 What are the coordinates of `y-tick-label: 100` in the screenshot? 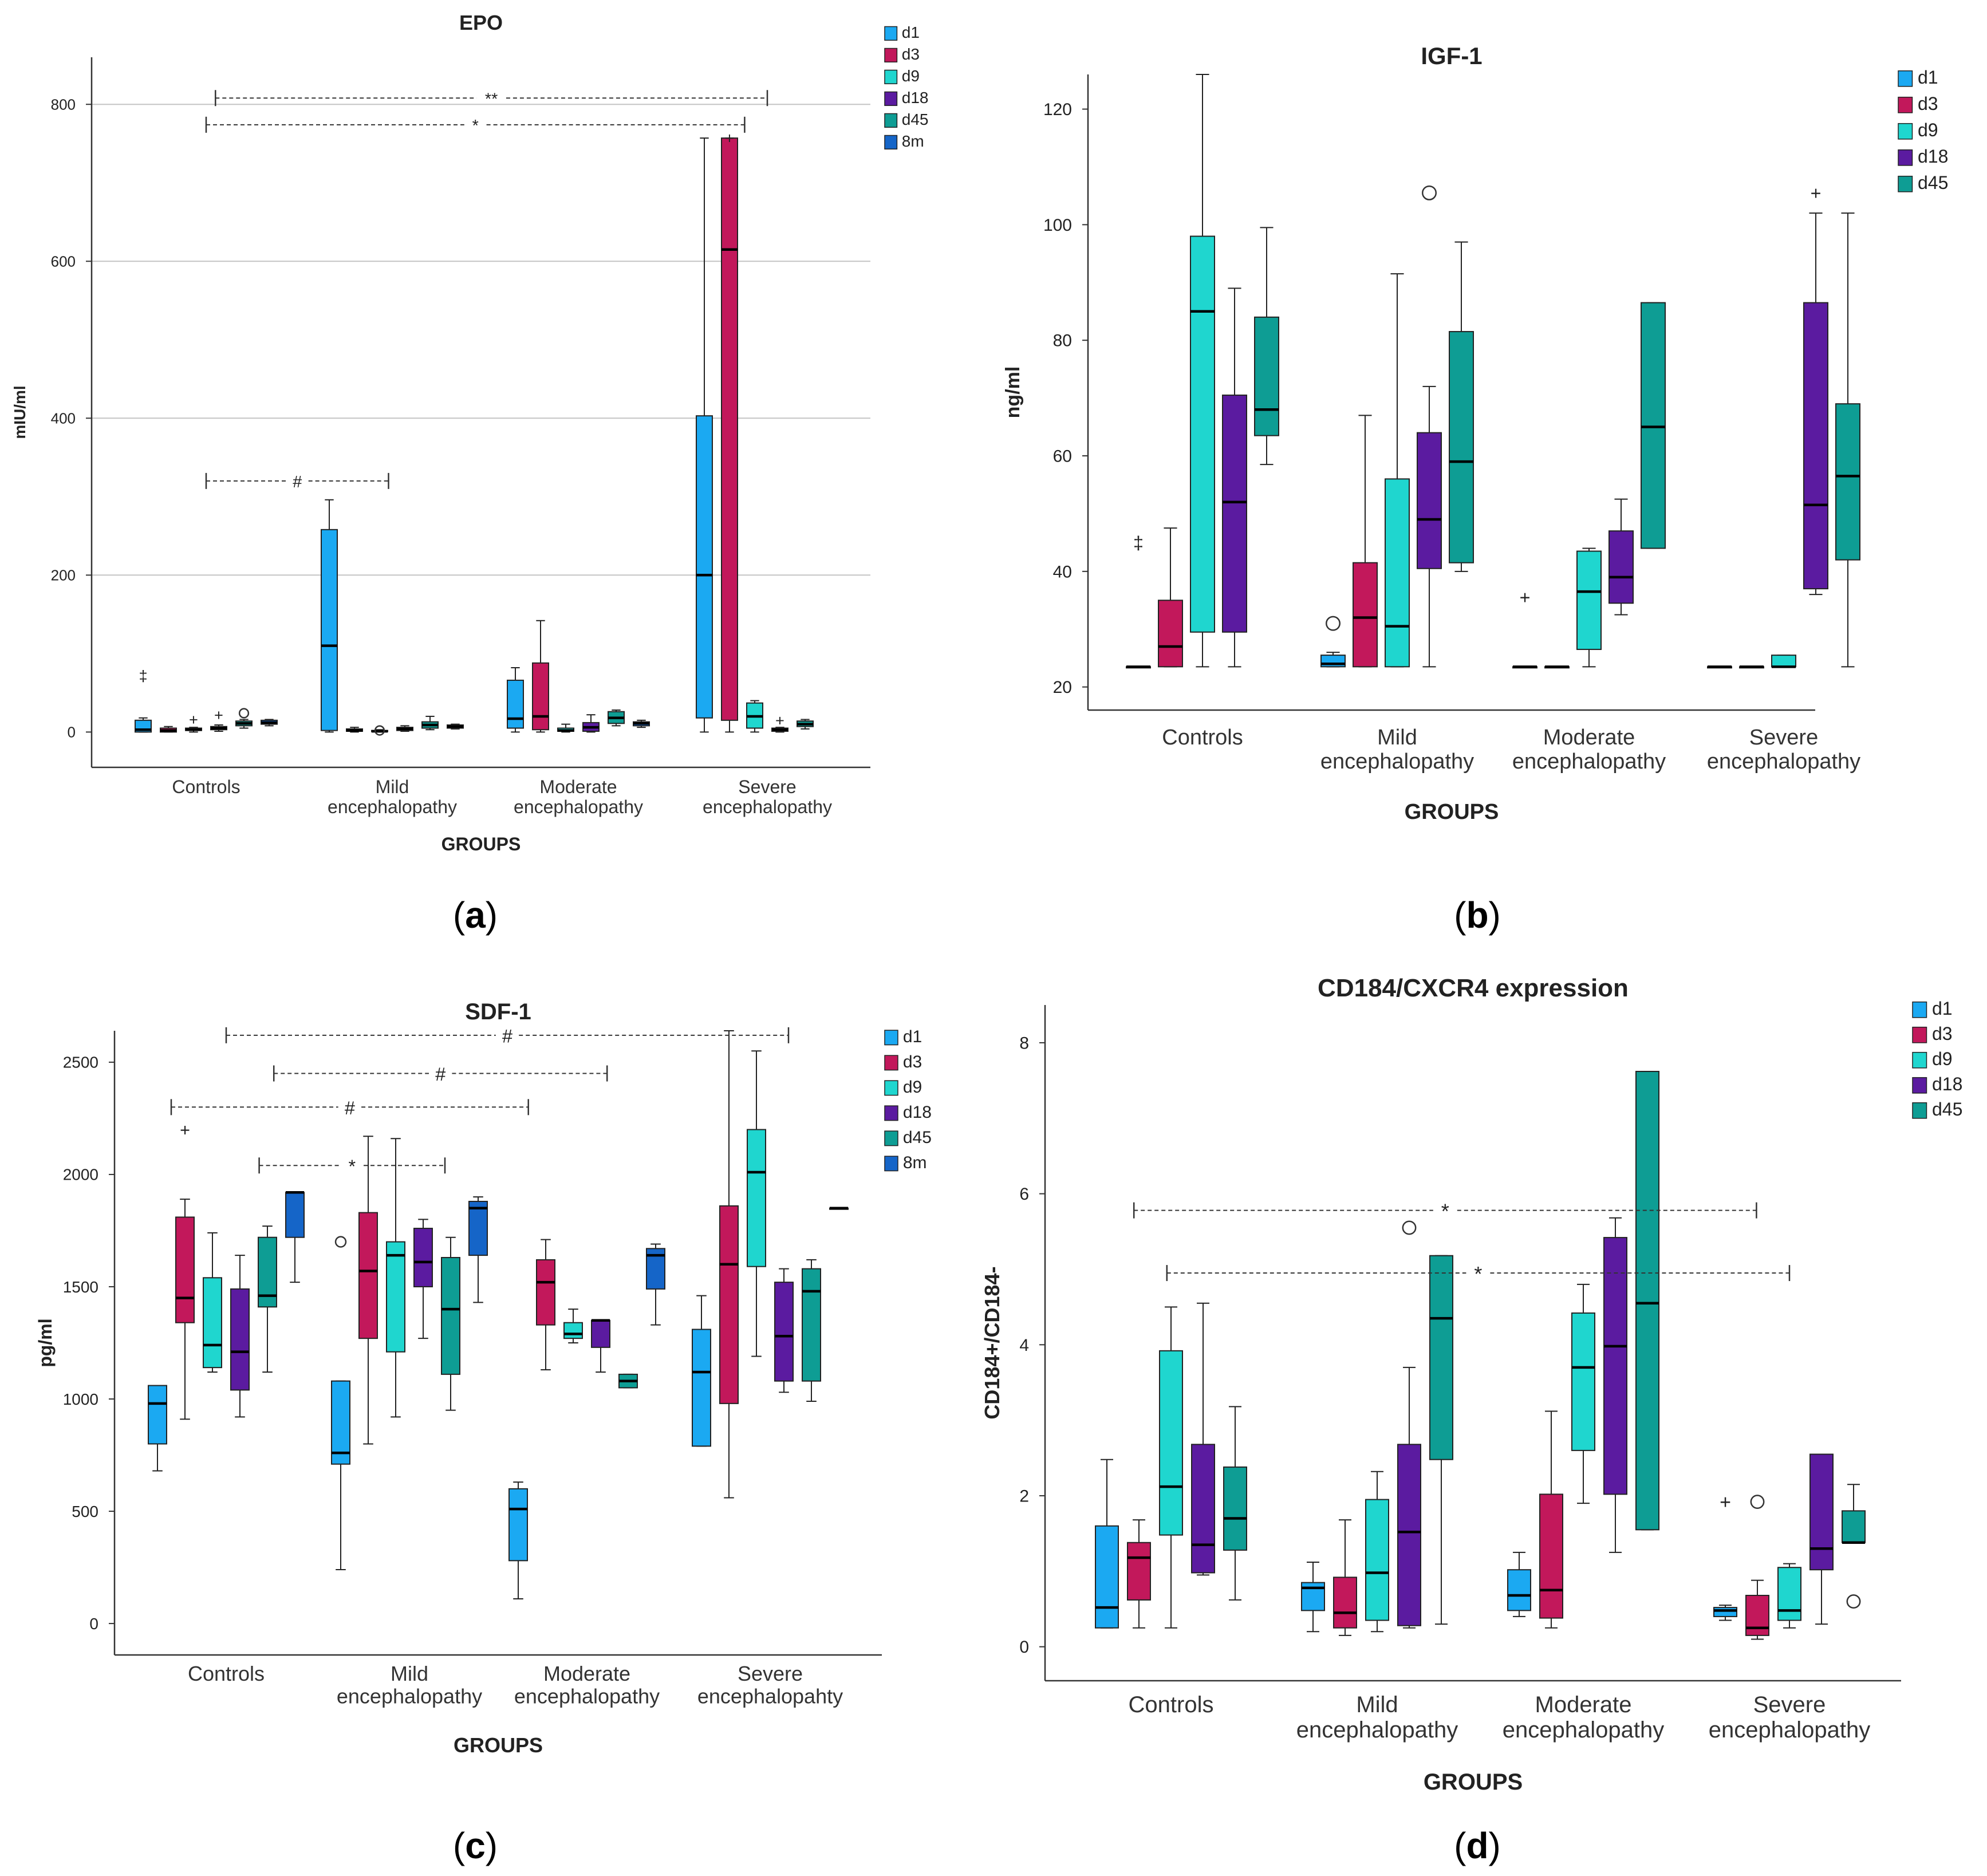 It's located at (1057, 225).